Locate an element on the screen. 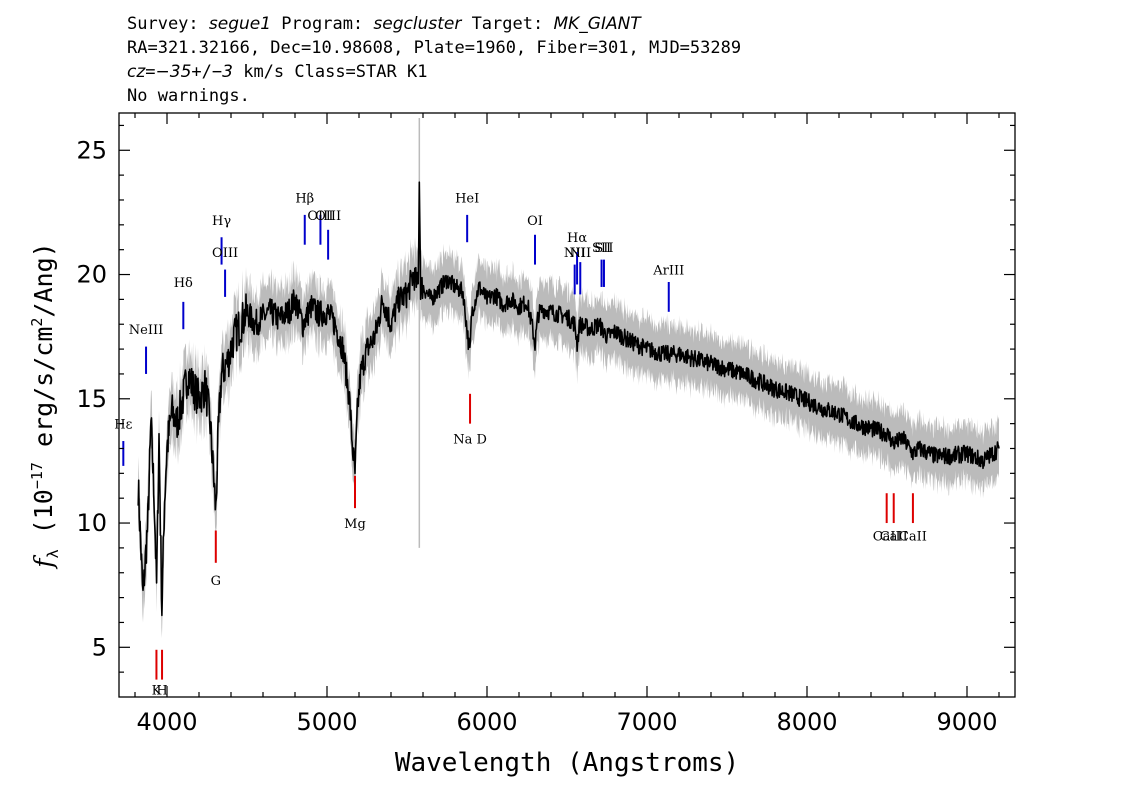 This screenshot has width=1134, height=810. x-tick-label: 9000 is located at coordinates (966, 722).